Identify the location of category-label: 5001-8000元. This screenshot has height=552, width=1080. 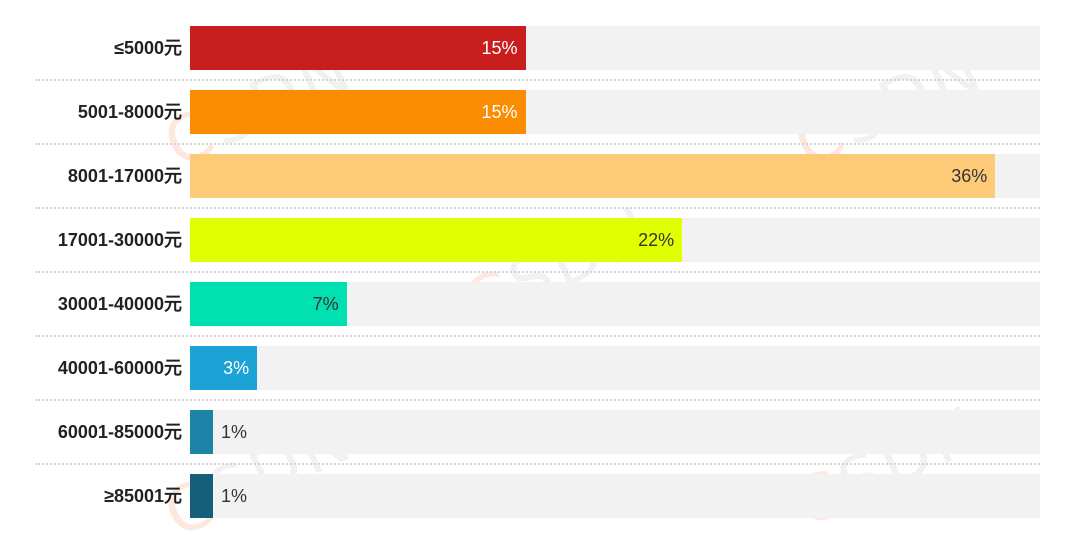
(129, 112).